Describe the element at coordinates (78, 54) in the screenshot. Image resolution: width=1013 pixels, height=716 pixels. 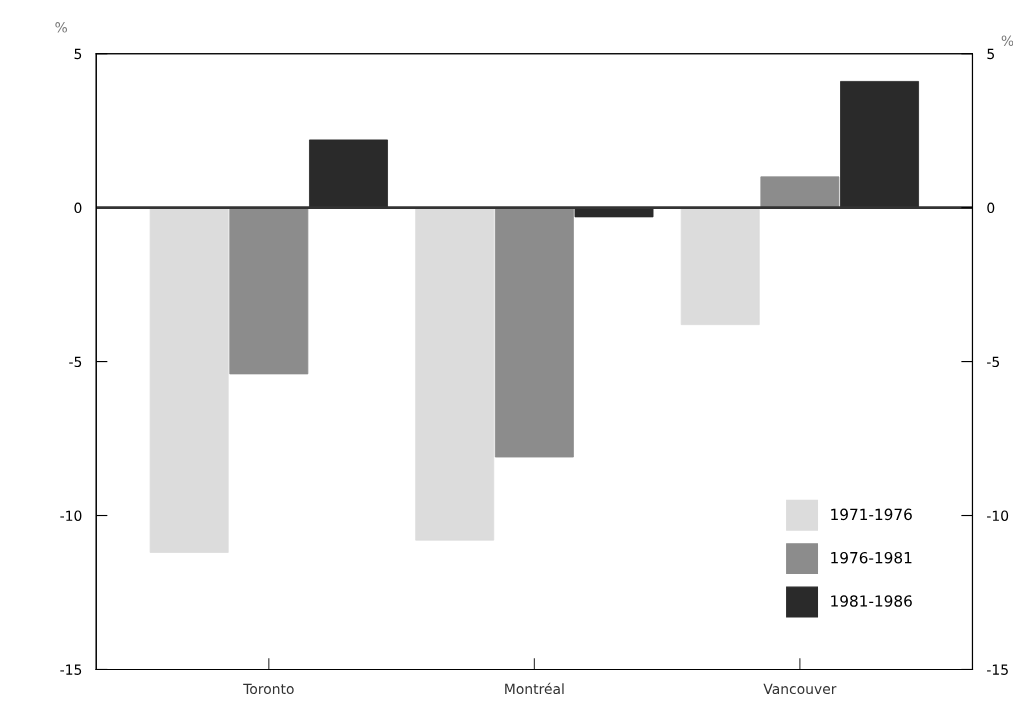
I see `y-tick-label: 5` at that location.